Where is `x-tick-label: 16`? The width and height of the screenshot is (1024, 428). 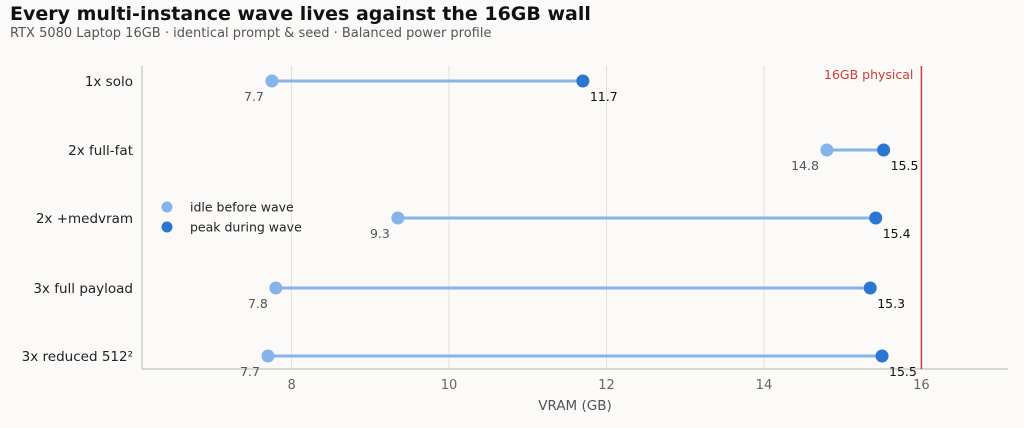 x-tick-label: 16 is located at coordinates (921, 385).